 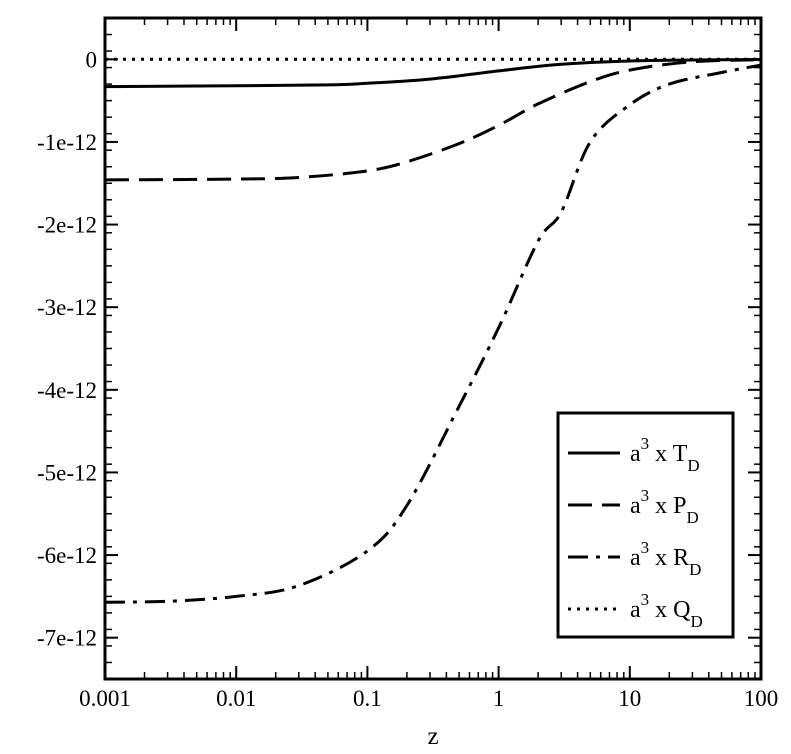 What do you see at coordinates (67, 390) in the screenshot?
I see `y-tick-label: -4e-12` at bounding box center [67, 390].